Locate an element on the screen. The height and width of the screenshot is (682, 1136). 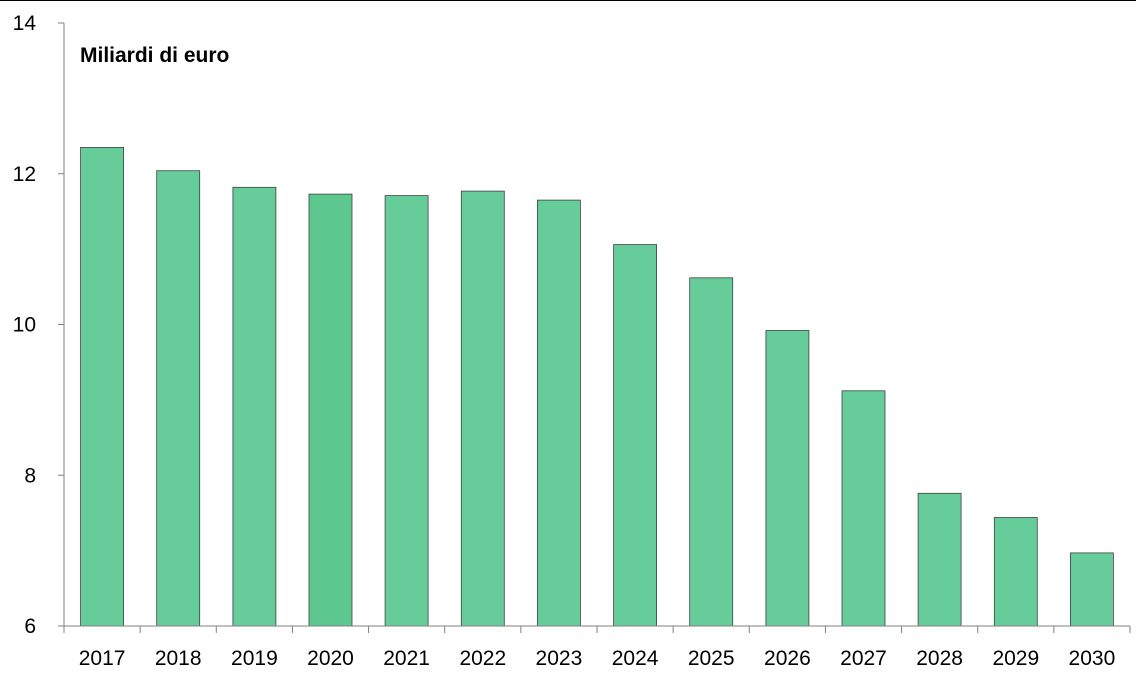
bar-2030 is located at coordinates (1092, 589).